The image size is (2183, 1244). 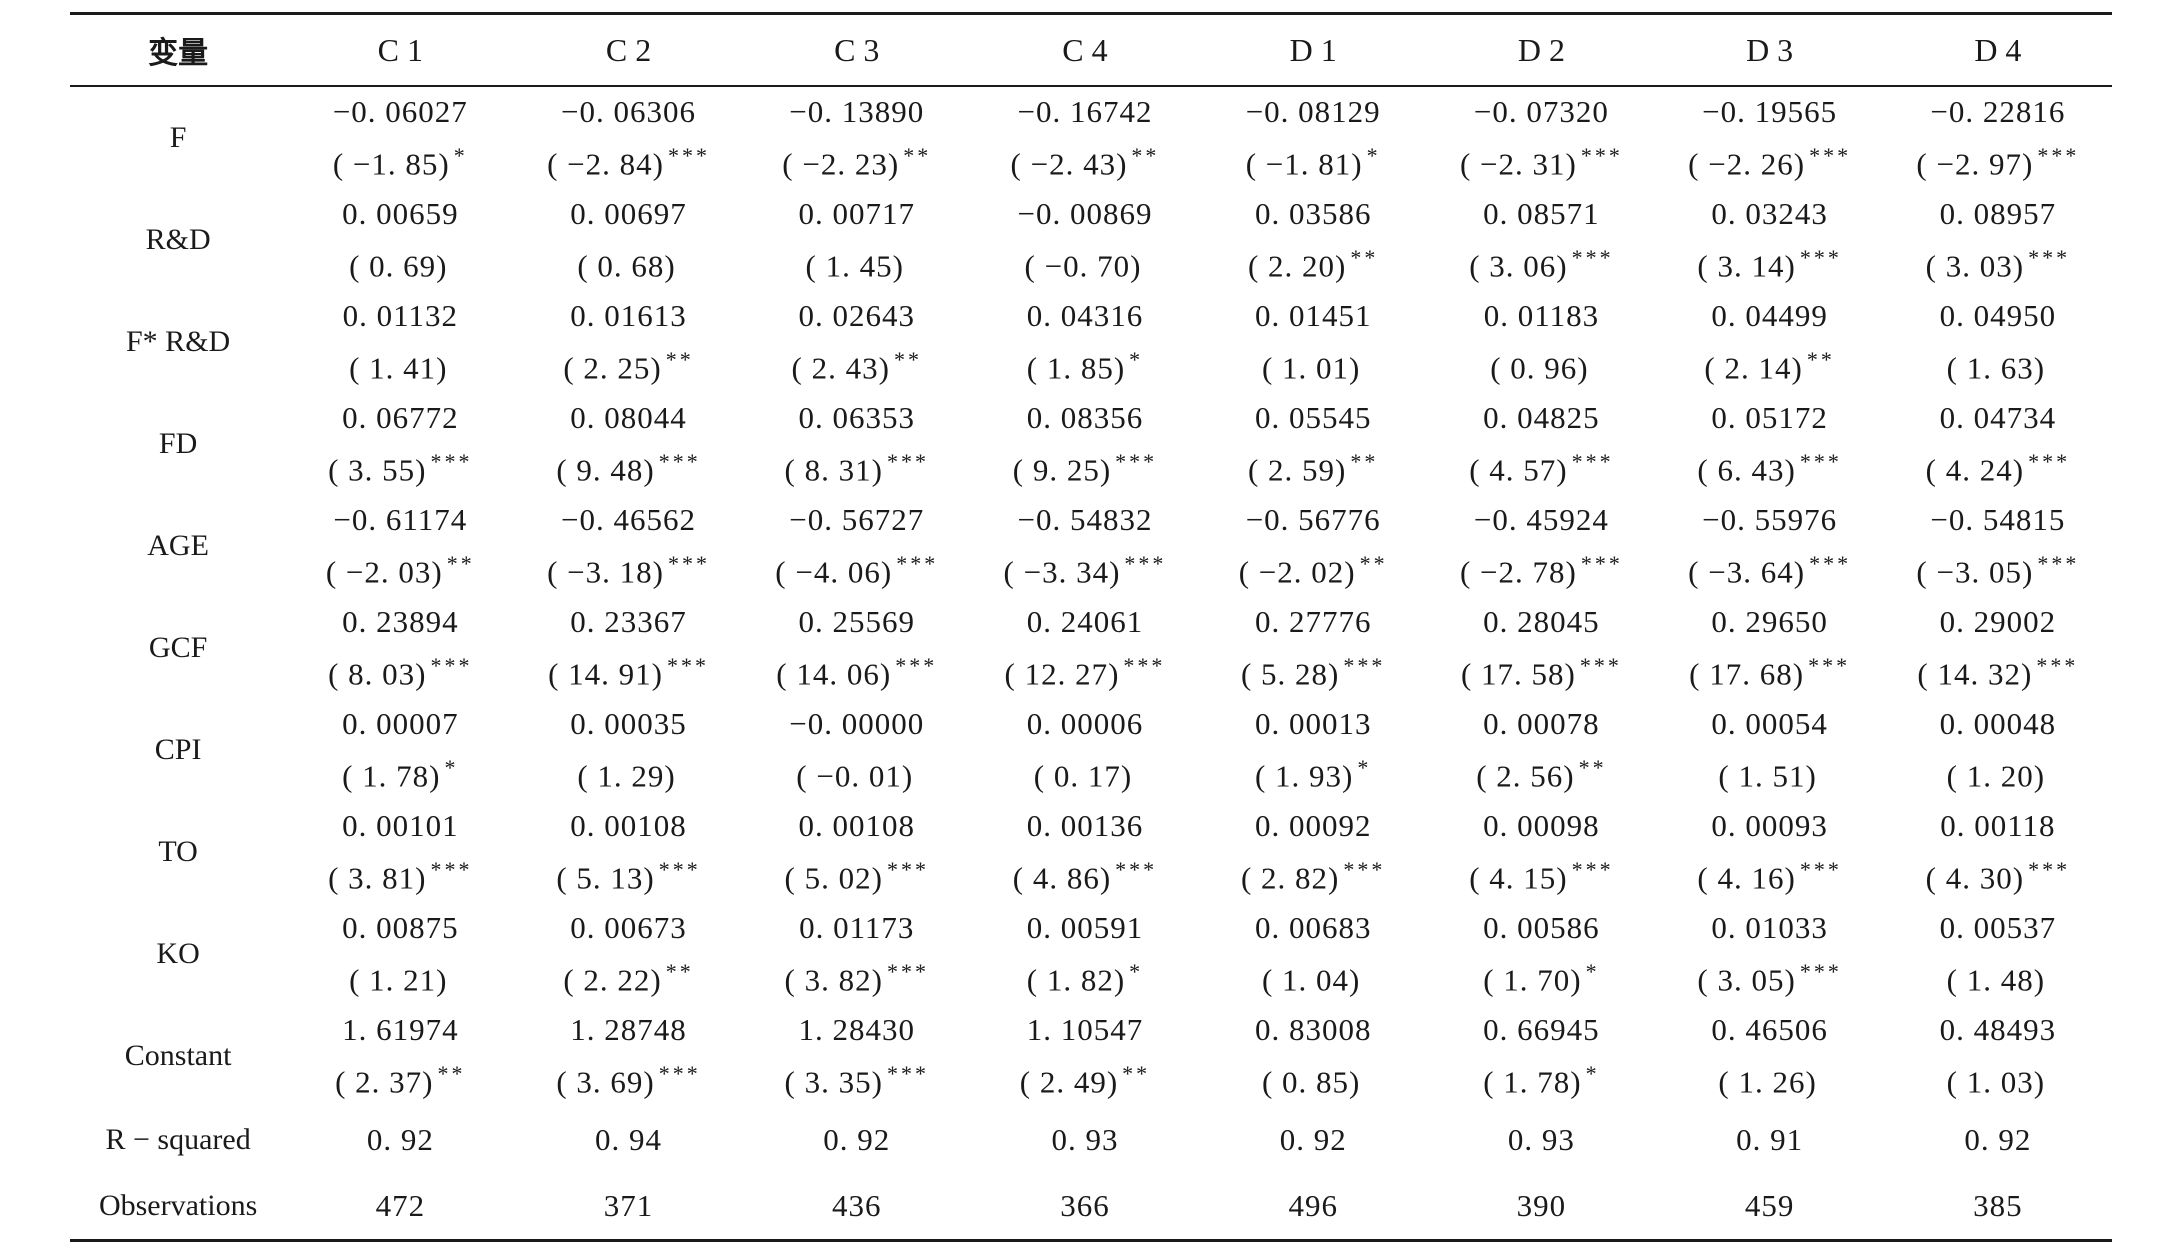 I want to click on coefficient: 0. 00136, so click(x=1085, y=825).